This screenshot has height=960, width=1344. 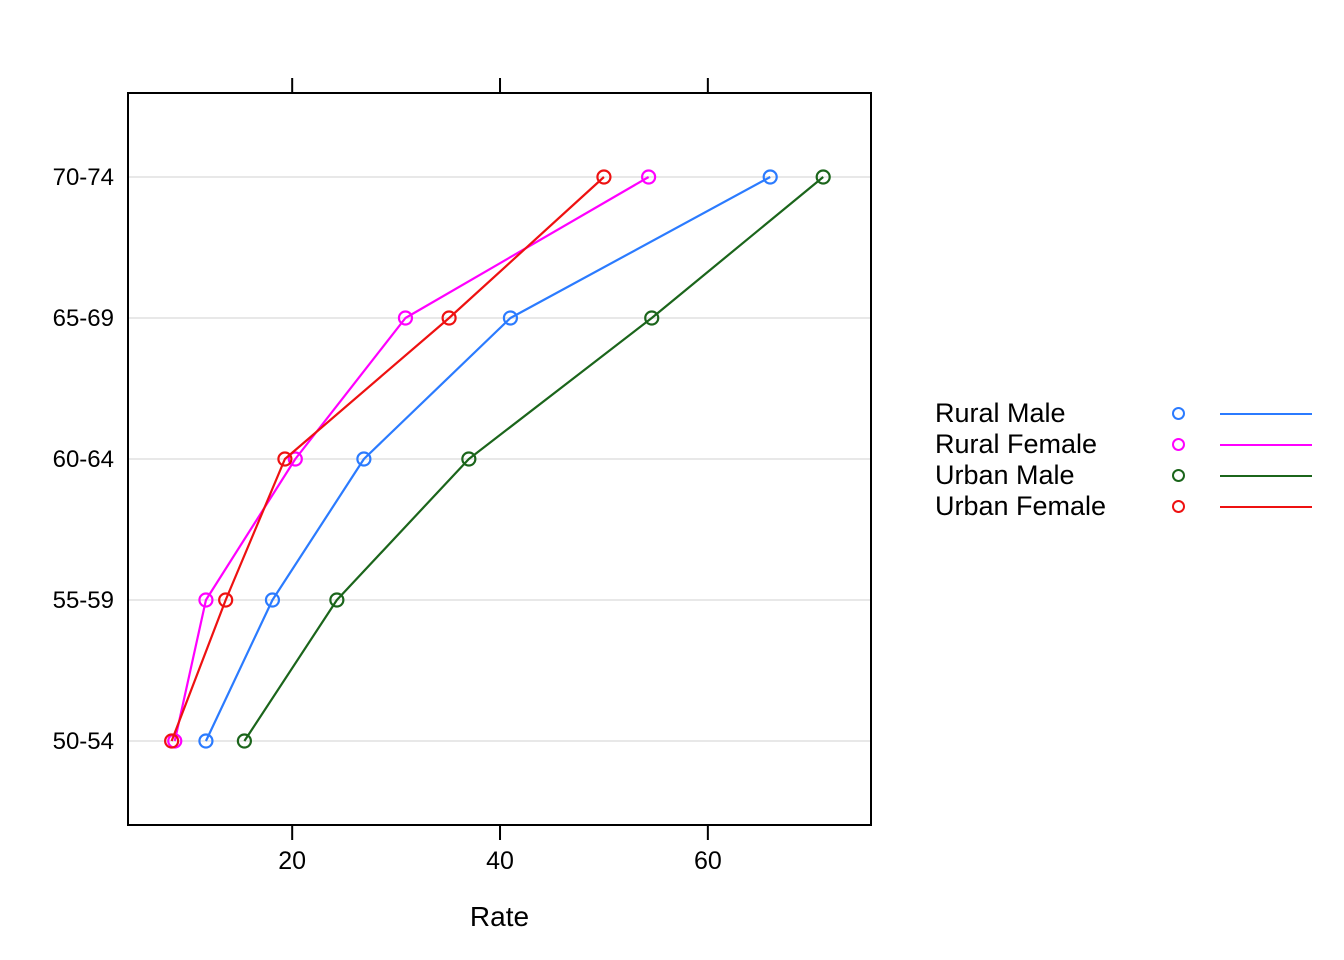 What do you see at coordinates (83, 177) in the screenshot?
I see `y-tick-label: 70-74` at bounding box center [83, 177].